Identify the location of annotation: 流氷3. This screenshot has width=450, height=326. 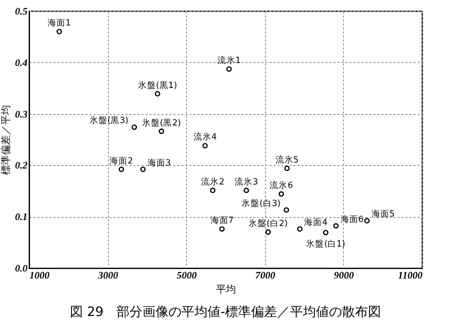
(246, 182).